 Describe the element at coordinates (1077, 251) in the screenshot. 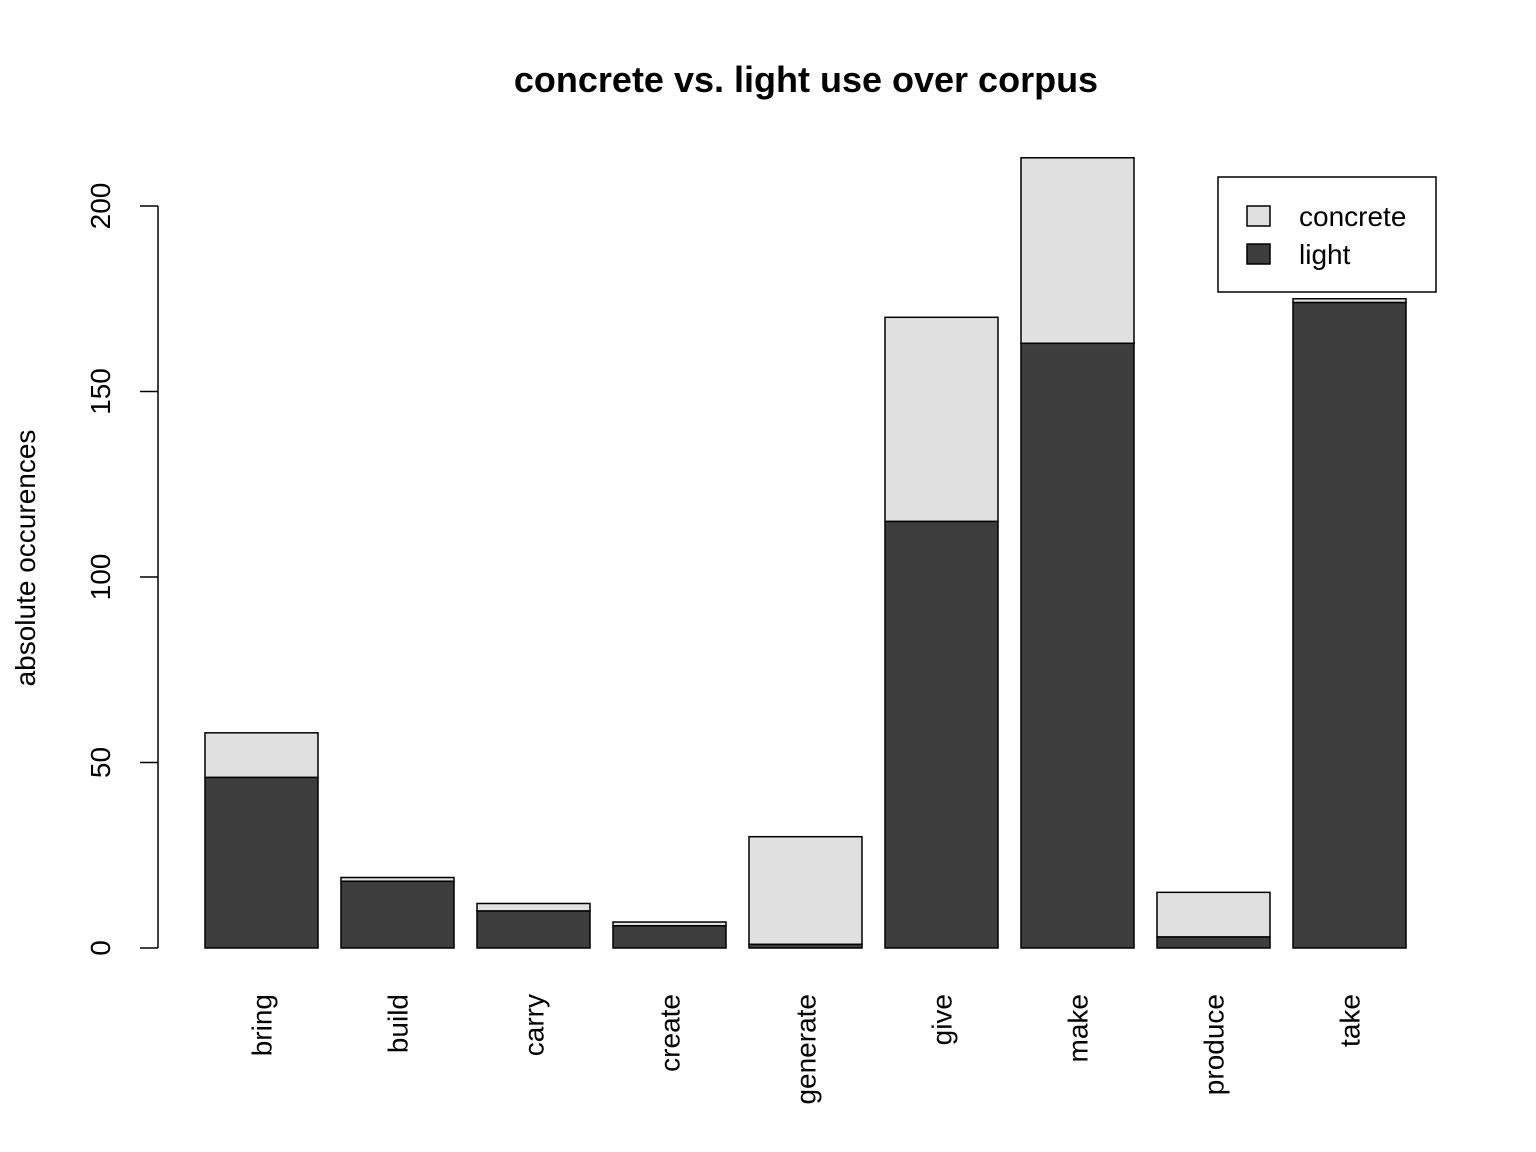

I see `bar-make-concrete` at that location.